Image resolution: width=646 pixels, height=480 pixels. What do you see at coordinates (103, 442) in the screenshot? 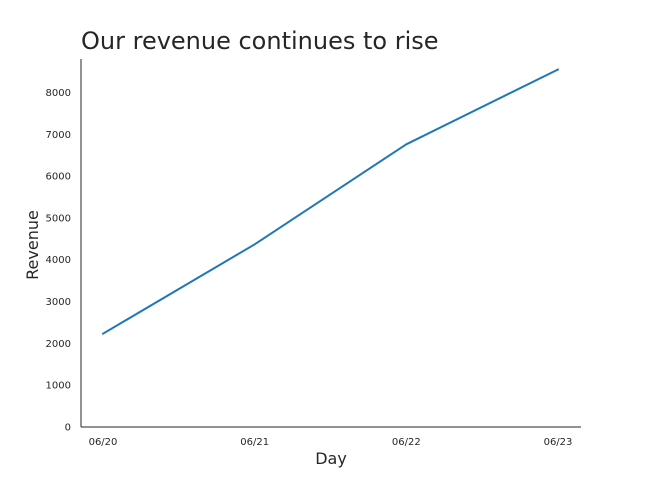
I see `x-tick-label: 06/20` at bounding box center [103, 442].